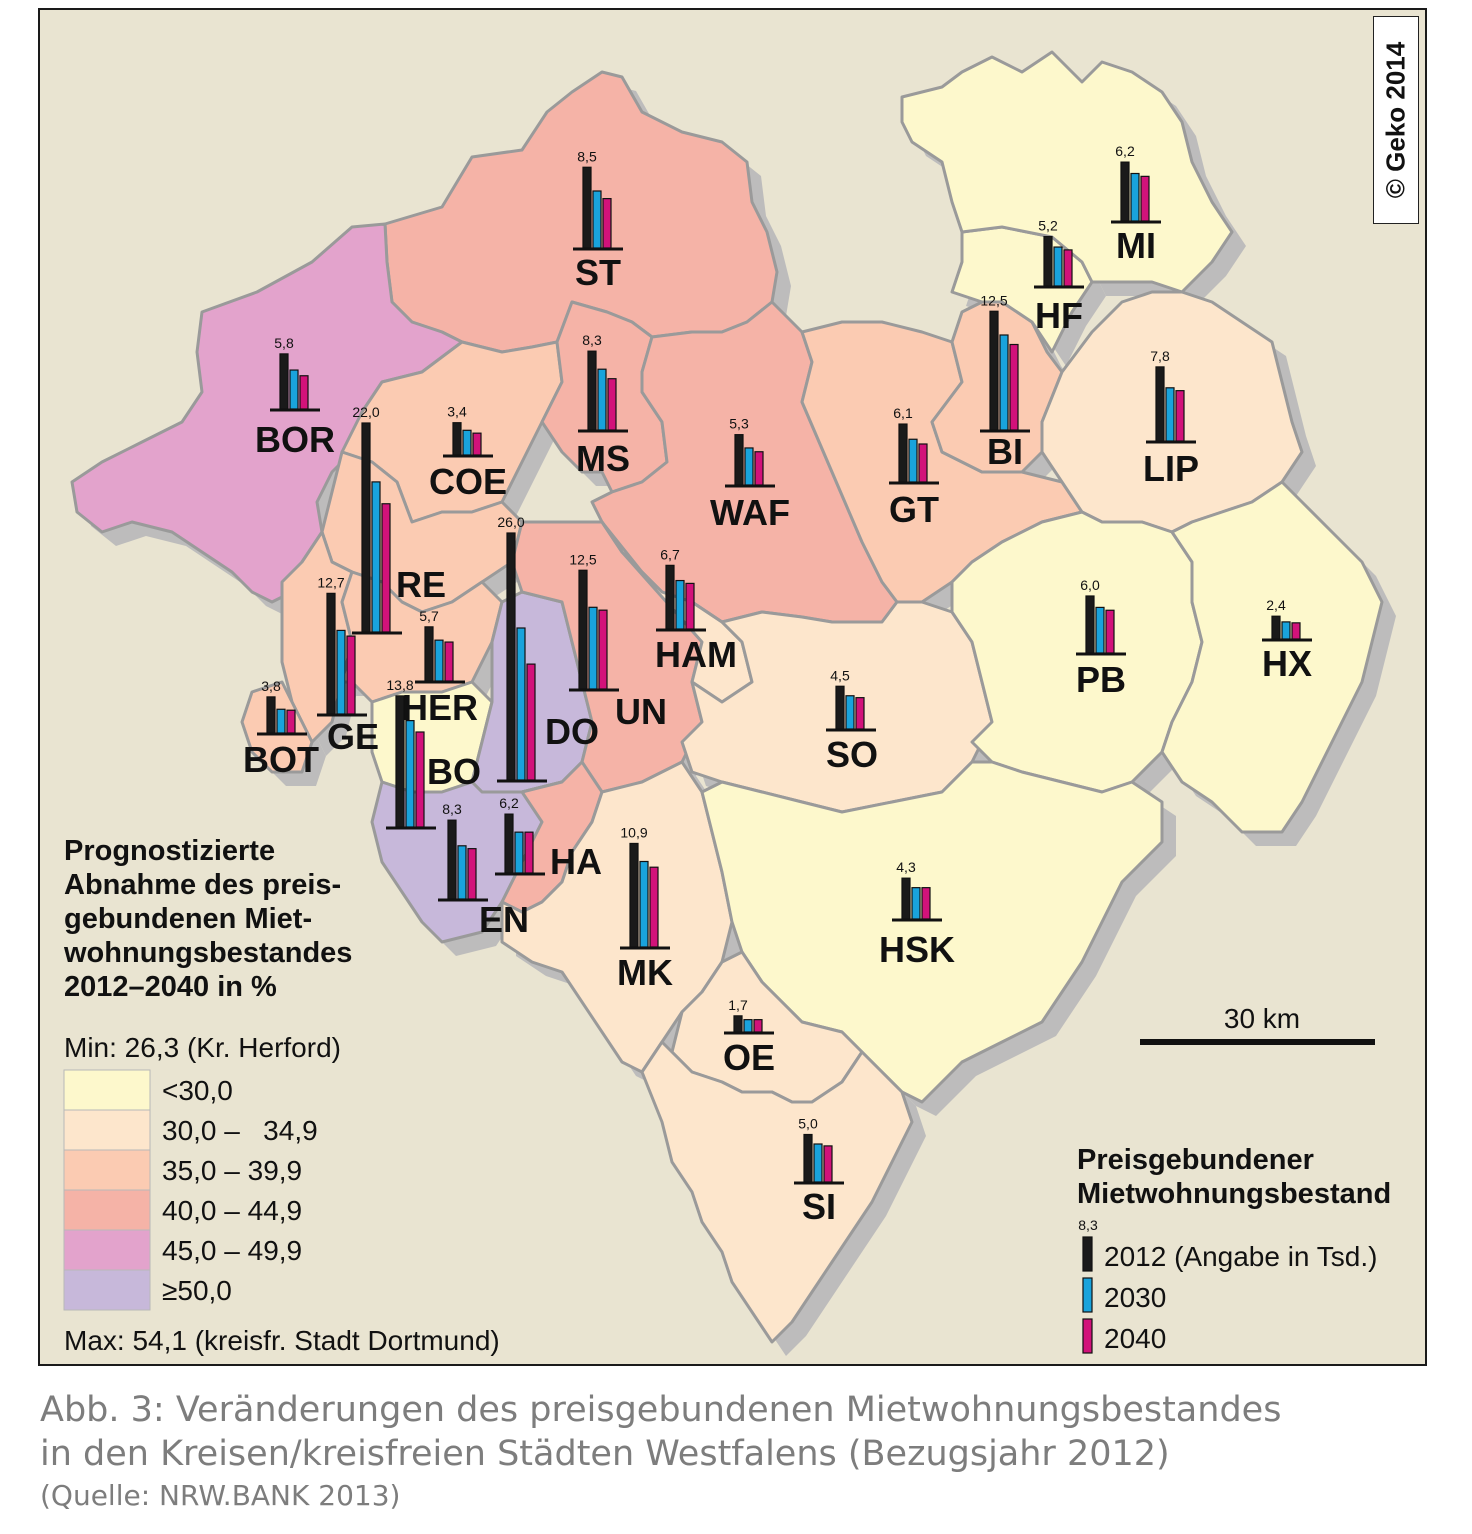 The height and width of the screenshot is (1534, 1472). I want to click on kreis-label-lip: LIP, so click(1171, 468).